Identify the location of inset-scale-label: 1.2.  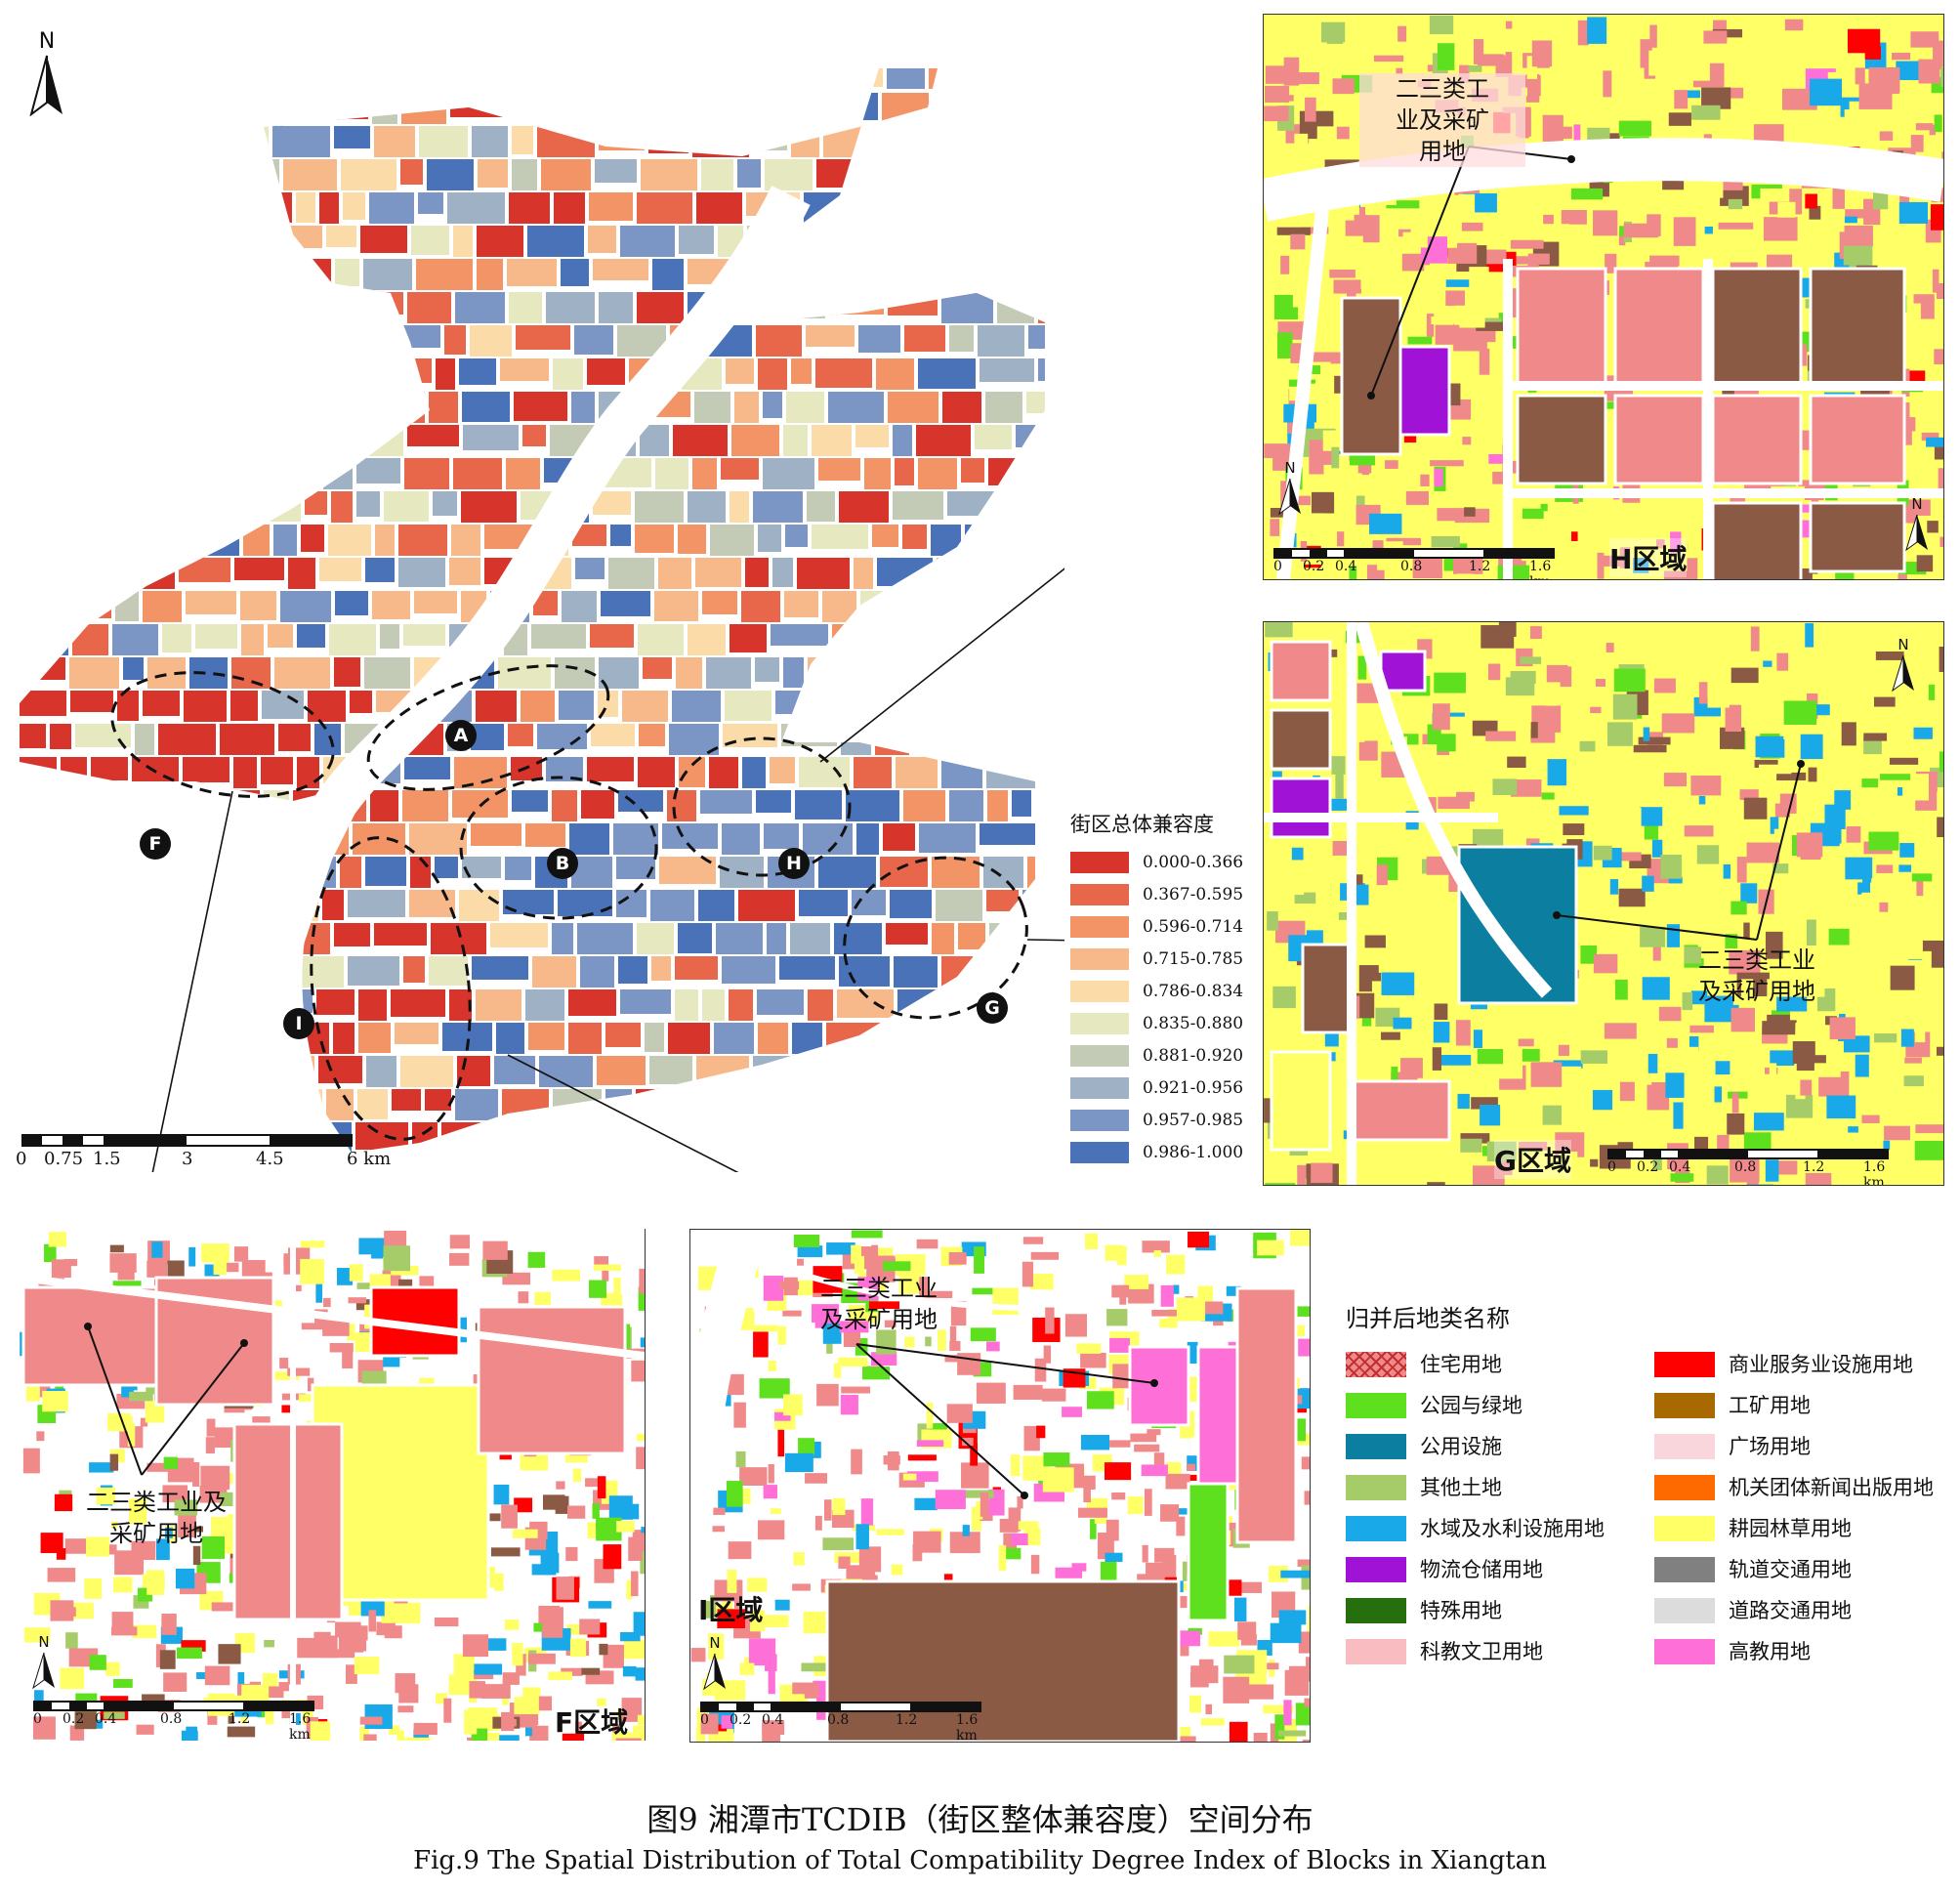
(1814, 1167).